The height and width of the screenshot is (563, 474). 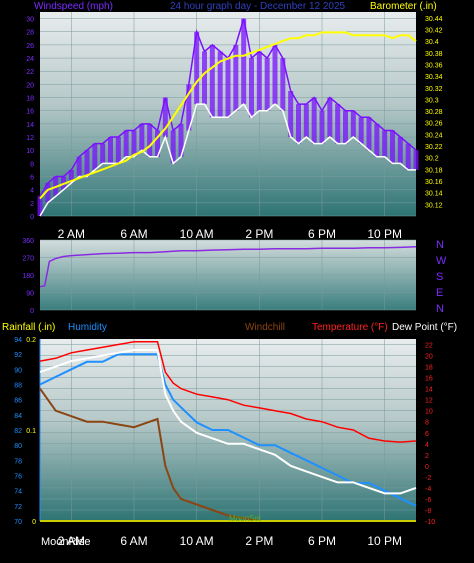 I want to click on baro-tick-label: 30.18, so click(x=434, y=170).